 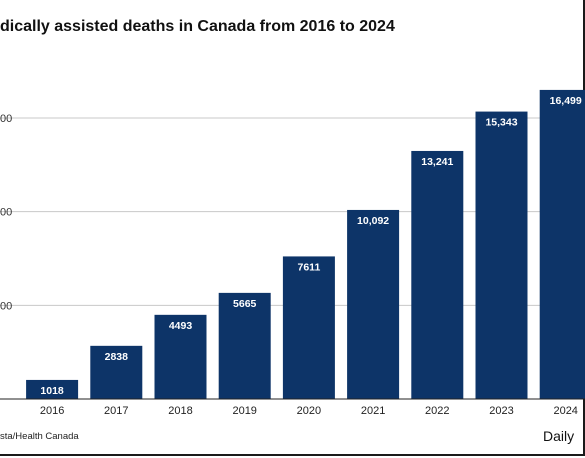 I want to click on x-tick-label: 2016, so click(x=52, y=411).